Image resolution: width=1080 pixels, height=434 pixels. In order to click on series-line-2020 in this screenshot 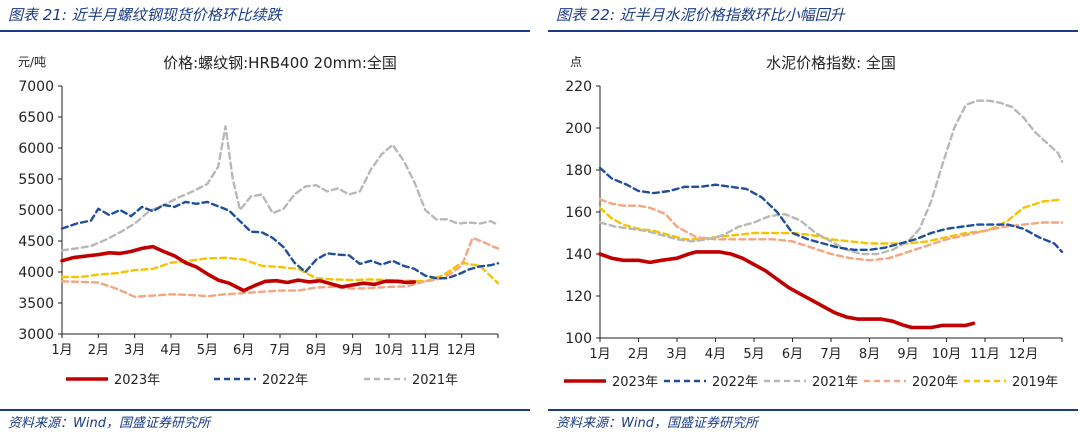, I will do `click(831, 230)`.